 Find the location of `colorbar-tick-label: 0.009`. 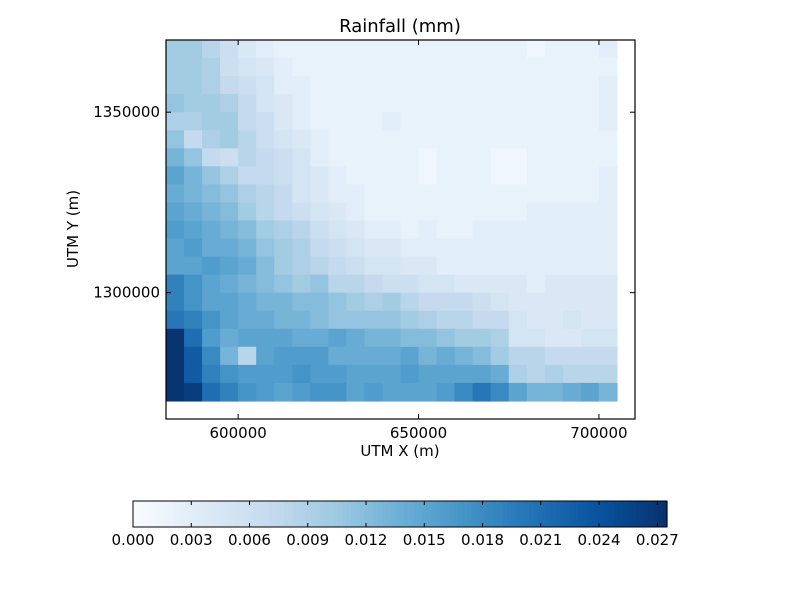

colorbar-tick-label: 0.009 is located at coordinates (307, 540).